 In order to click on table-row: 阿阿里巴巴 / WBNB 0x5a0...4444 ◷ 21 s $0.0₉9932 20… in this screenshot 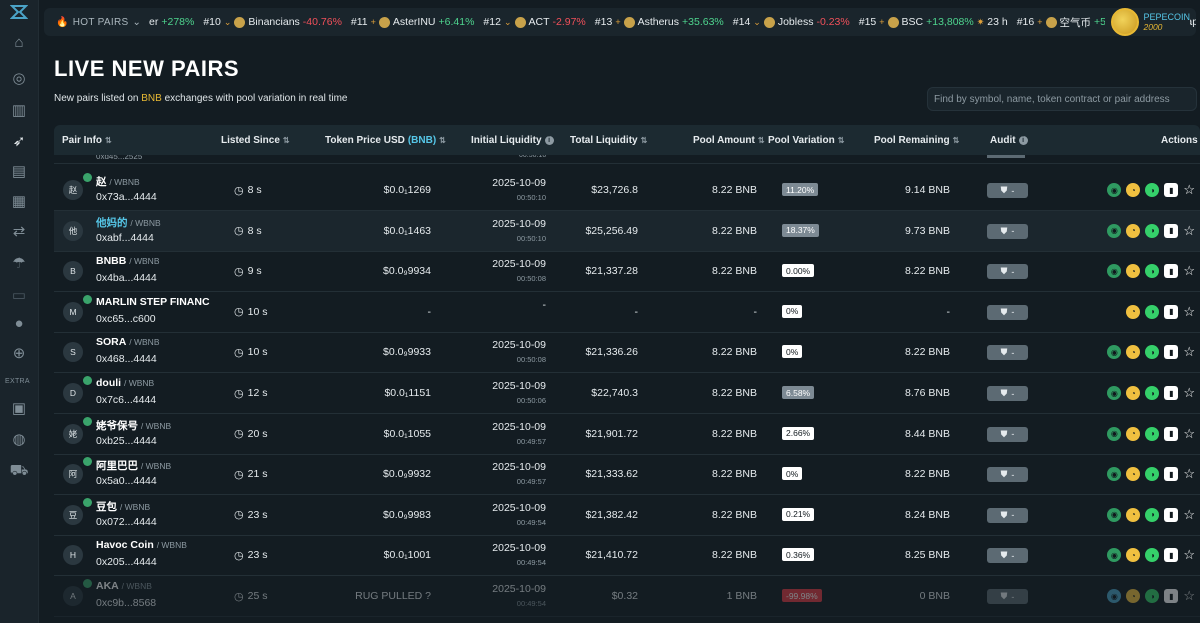, I will do `click(627, 475)`.